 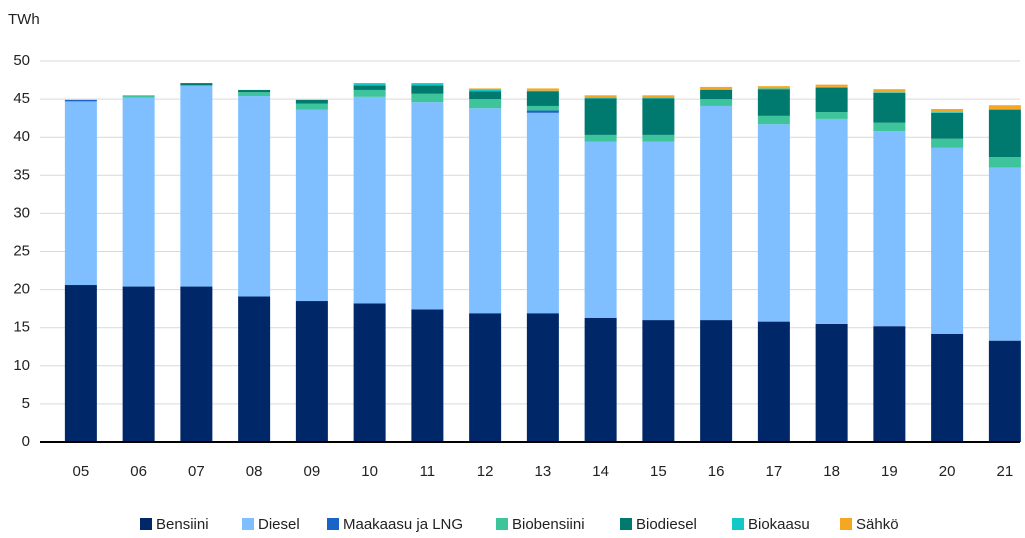 I want to click on legend-label: Biobensiini, so click(x=548, y=524).